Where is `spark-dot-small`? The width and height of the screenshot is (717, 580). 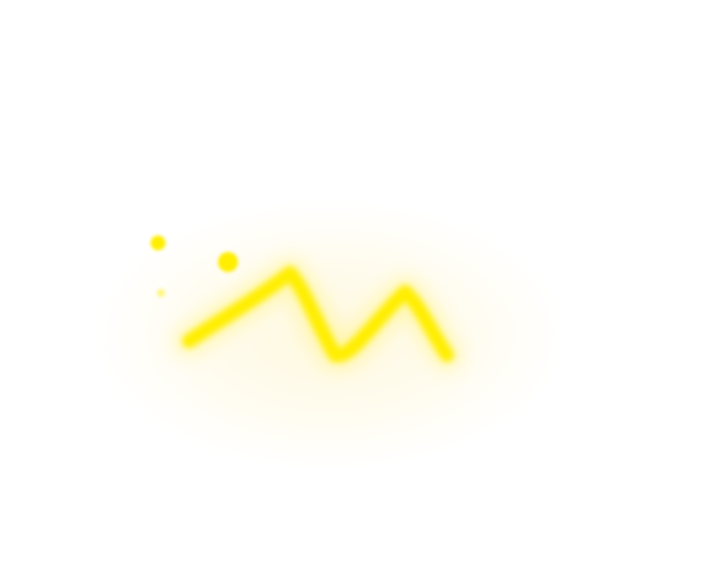
spark-dot-small is located at coordinates (161, 293).